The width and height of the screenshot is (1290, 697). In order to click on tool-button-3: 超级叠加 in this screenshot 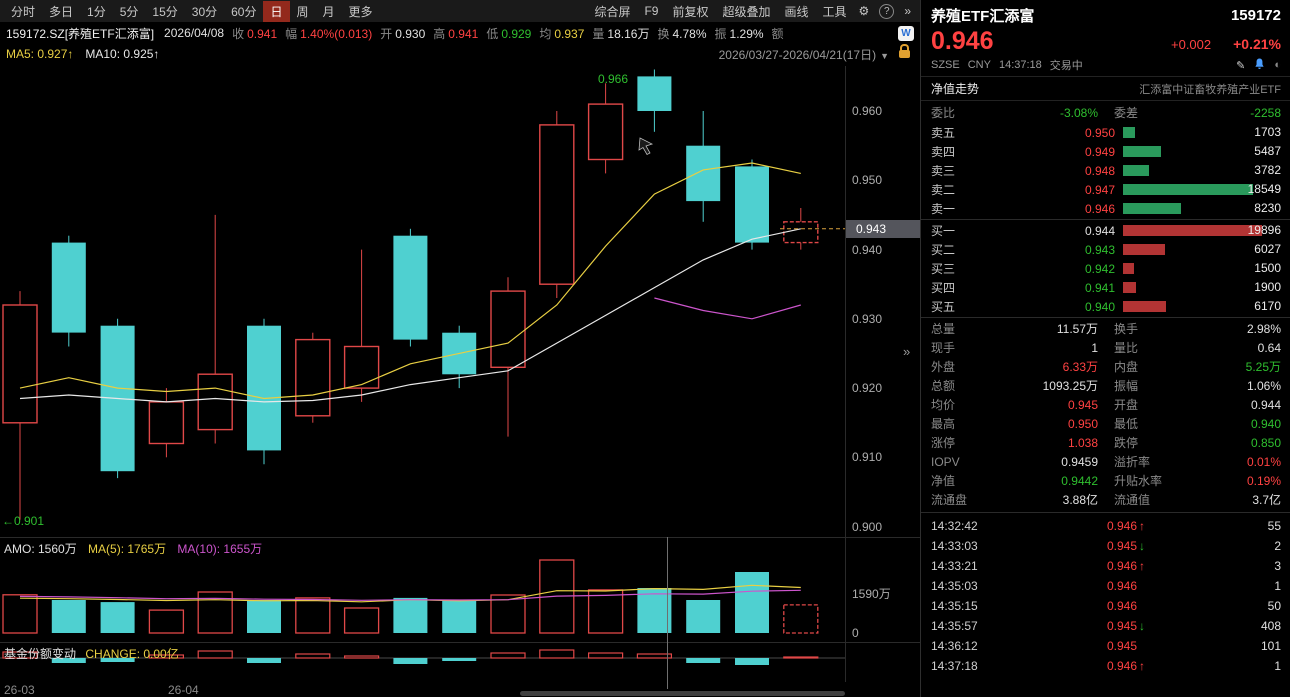, I will do `click(746, 11)`.